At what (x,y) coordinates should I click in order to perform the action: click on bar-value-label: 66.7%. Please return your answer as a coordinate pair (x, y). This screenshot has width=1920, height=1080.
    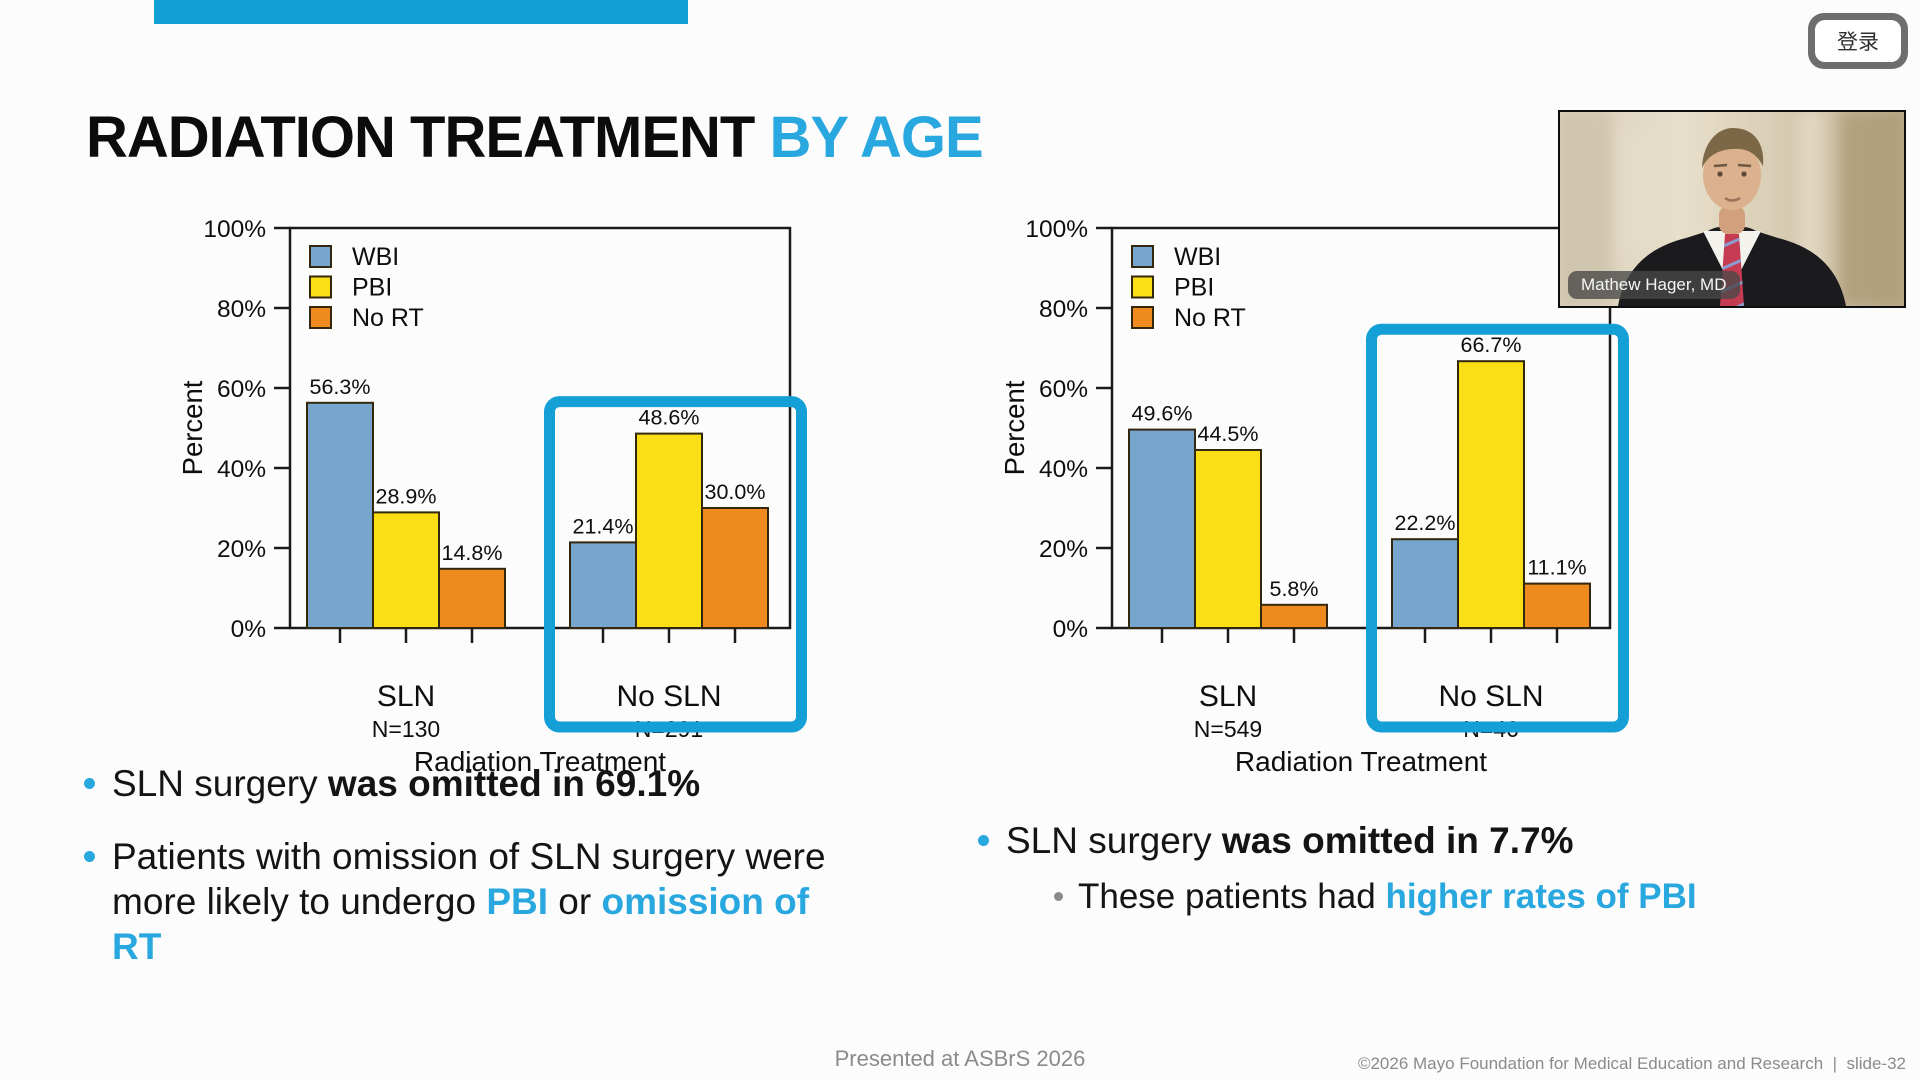
    Looking at the image, I should click on (1491, 345).